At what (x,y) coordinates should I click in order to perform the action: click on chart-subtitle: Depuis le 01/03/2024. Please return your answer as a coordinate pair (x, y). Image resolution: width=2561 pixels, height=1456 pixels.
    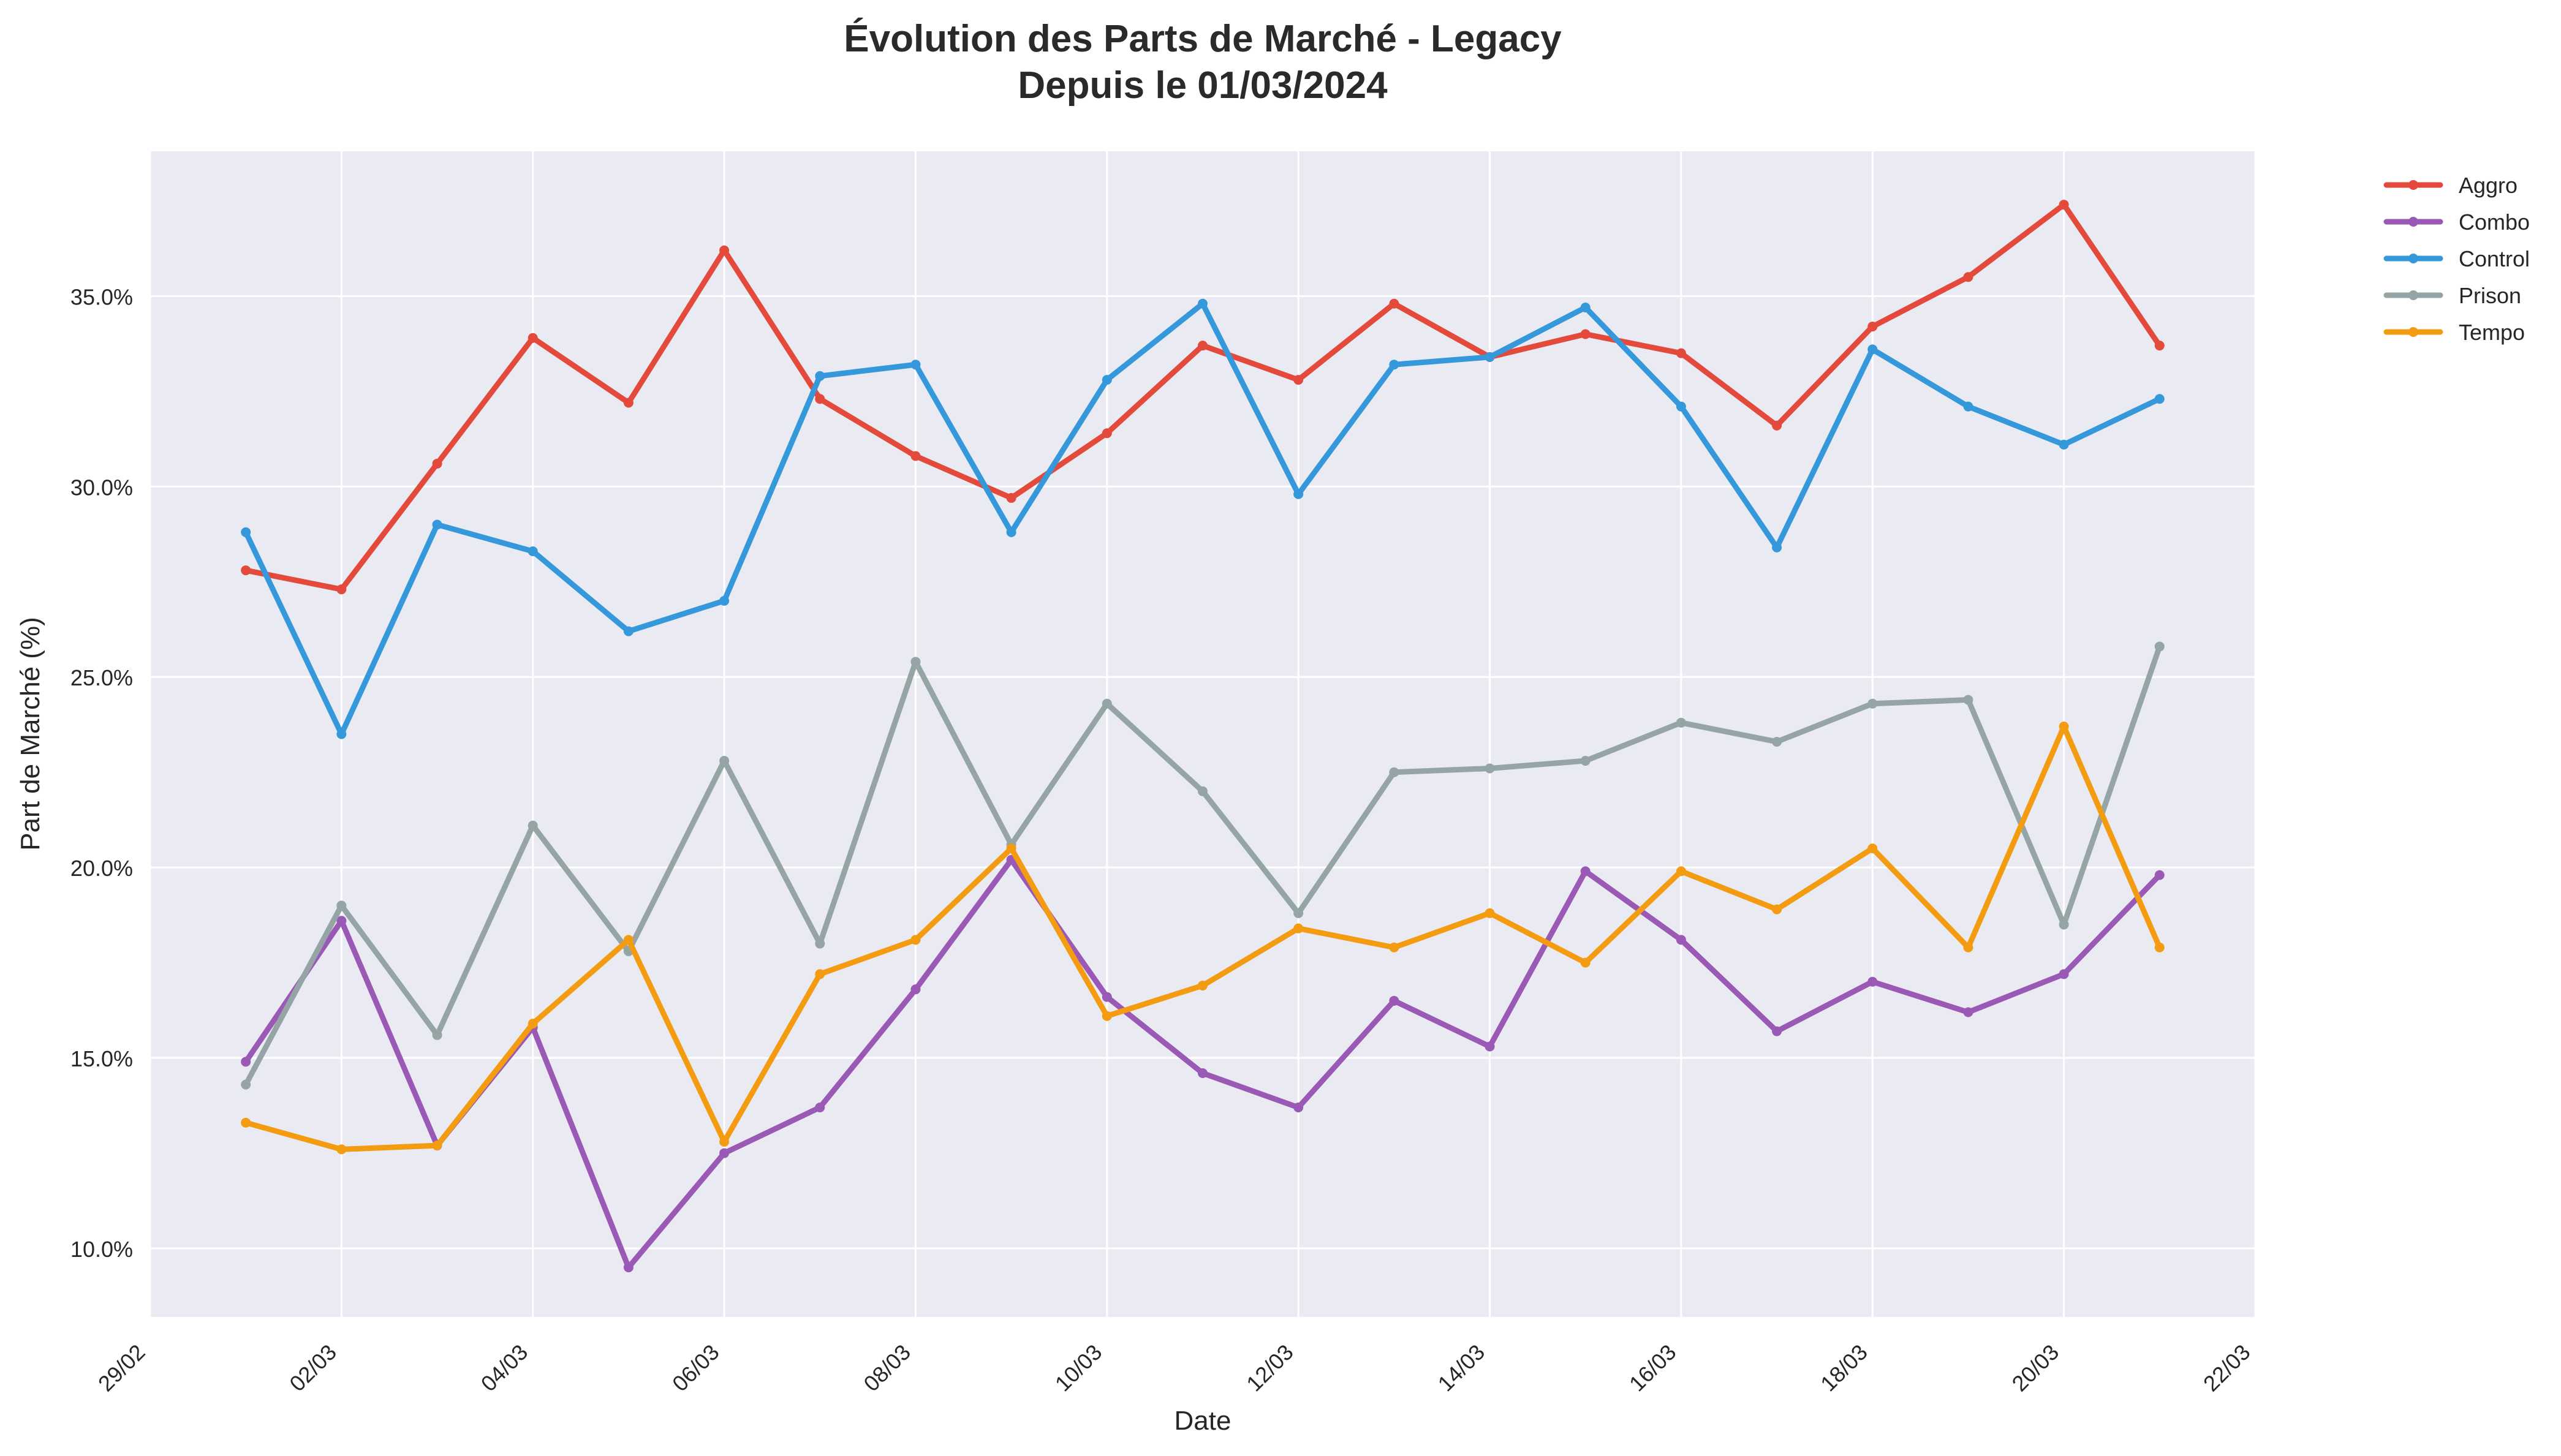
    Looking at the image, I should click on (1203, 85).